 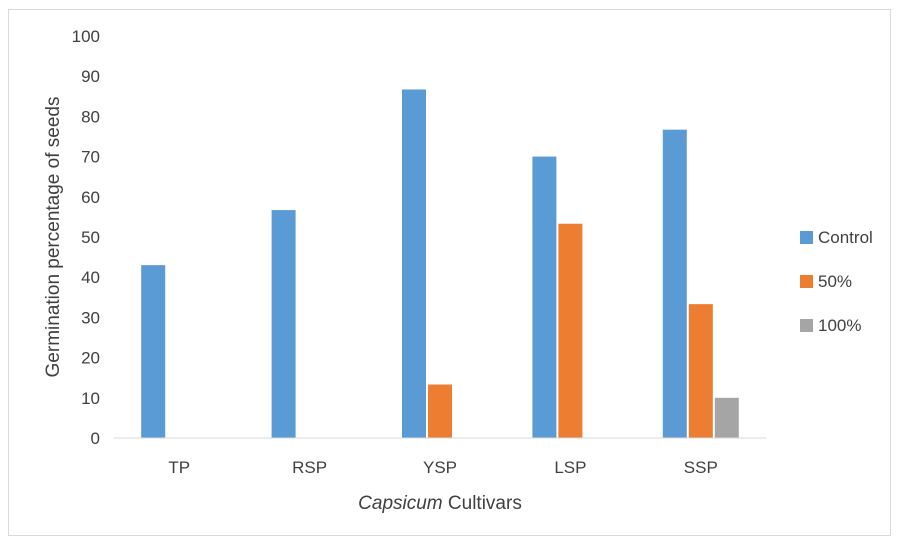 I want to click on y-tick-label: 100, so click(x=86, y=36).